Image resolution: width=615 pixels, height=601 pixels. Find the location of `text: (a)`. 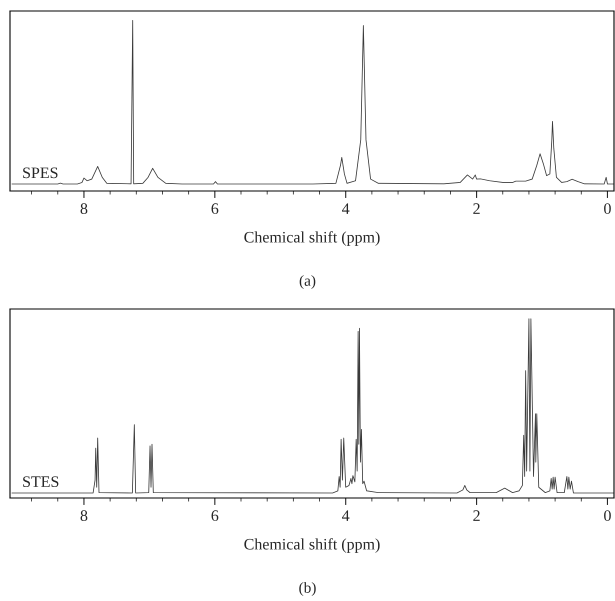

text: (a) is located at coordinates (308, 282).